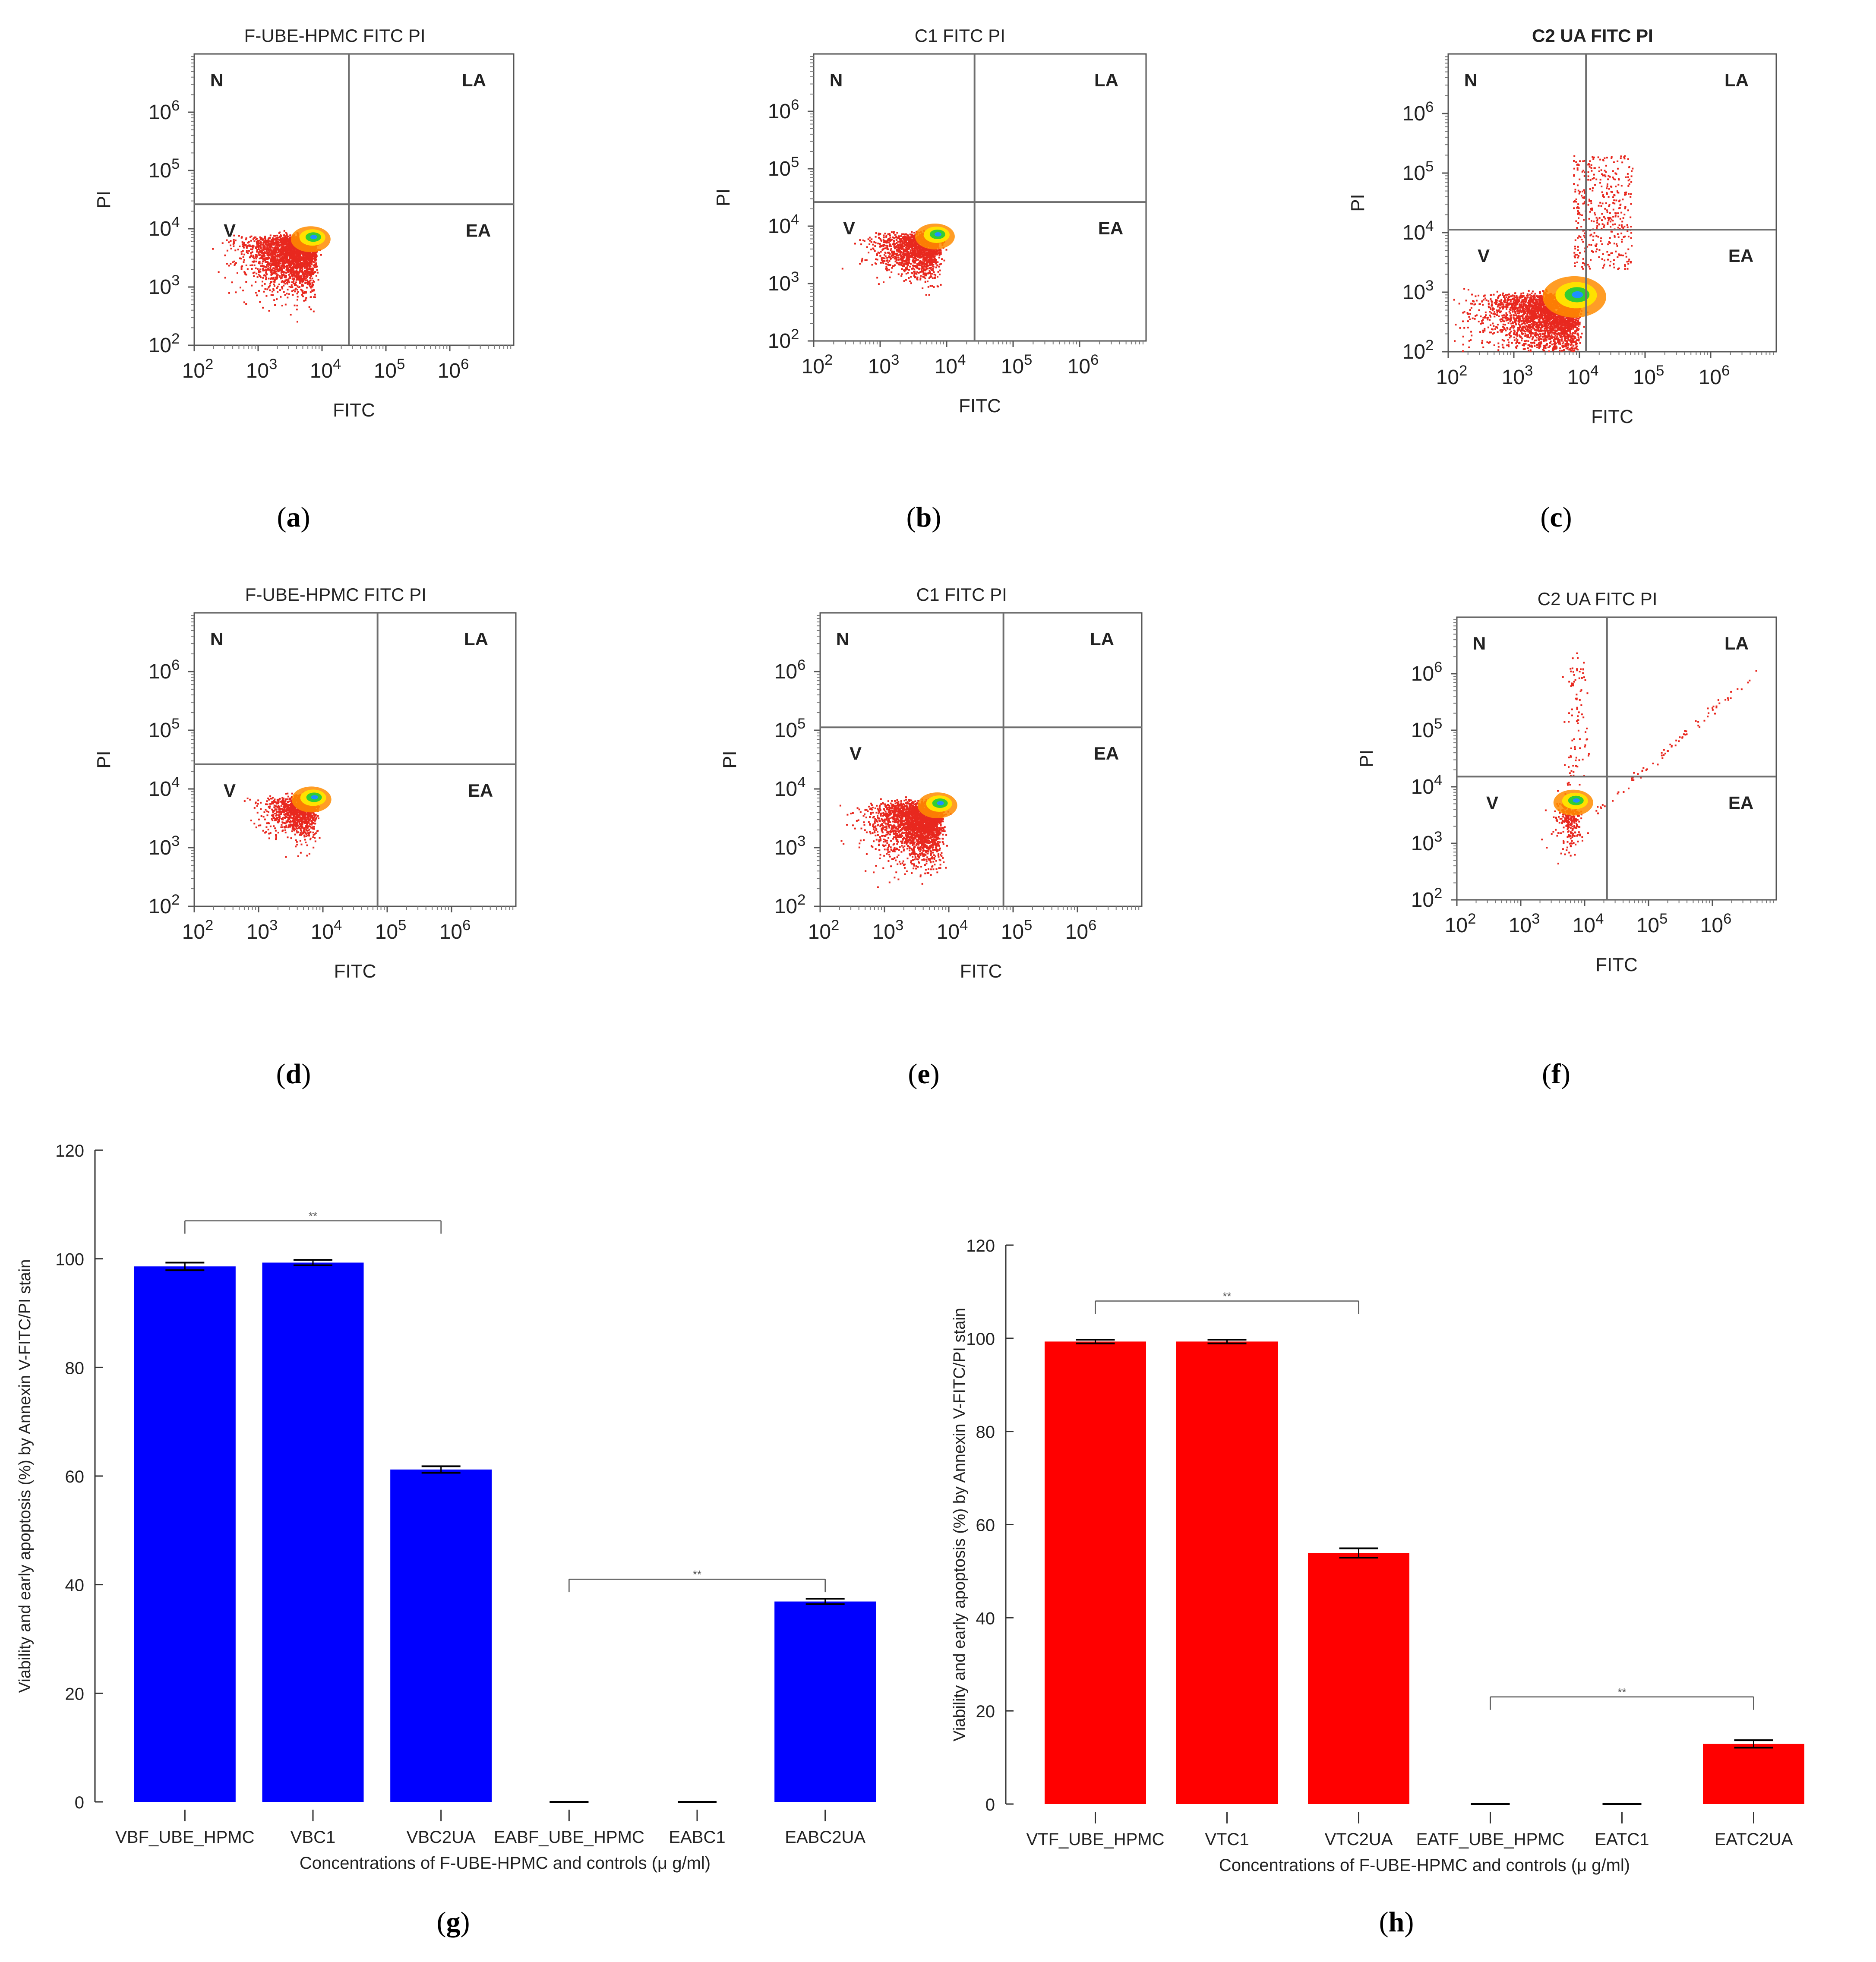 This screenshot has height=1962, width=1876. Describe the element at coordinates (923, 1074) in the screenshot. I see `panel-label-group: (e)` at that location.